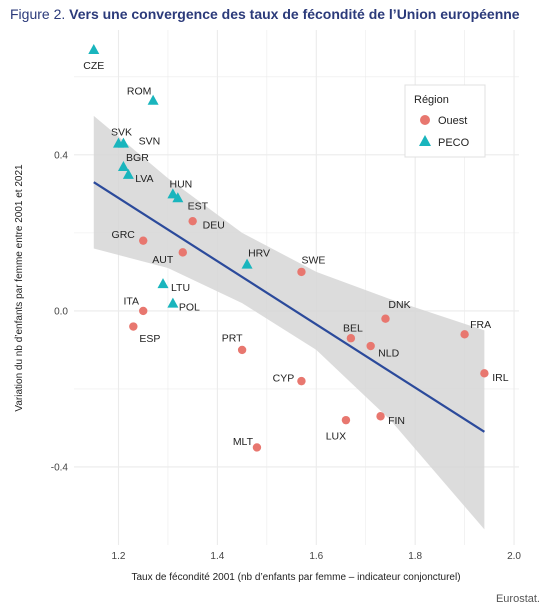 This screenshot has height=611, width=550. Describe the element at coordinates (425, 140) in the screenshot. I see `legend-peco-marker` at that location.